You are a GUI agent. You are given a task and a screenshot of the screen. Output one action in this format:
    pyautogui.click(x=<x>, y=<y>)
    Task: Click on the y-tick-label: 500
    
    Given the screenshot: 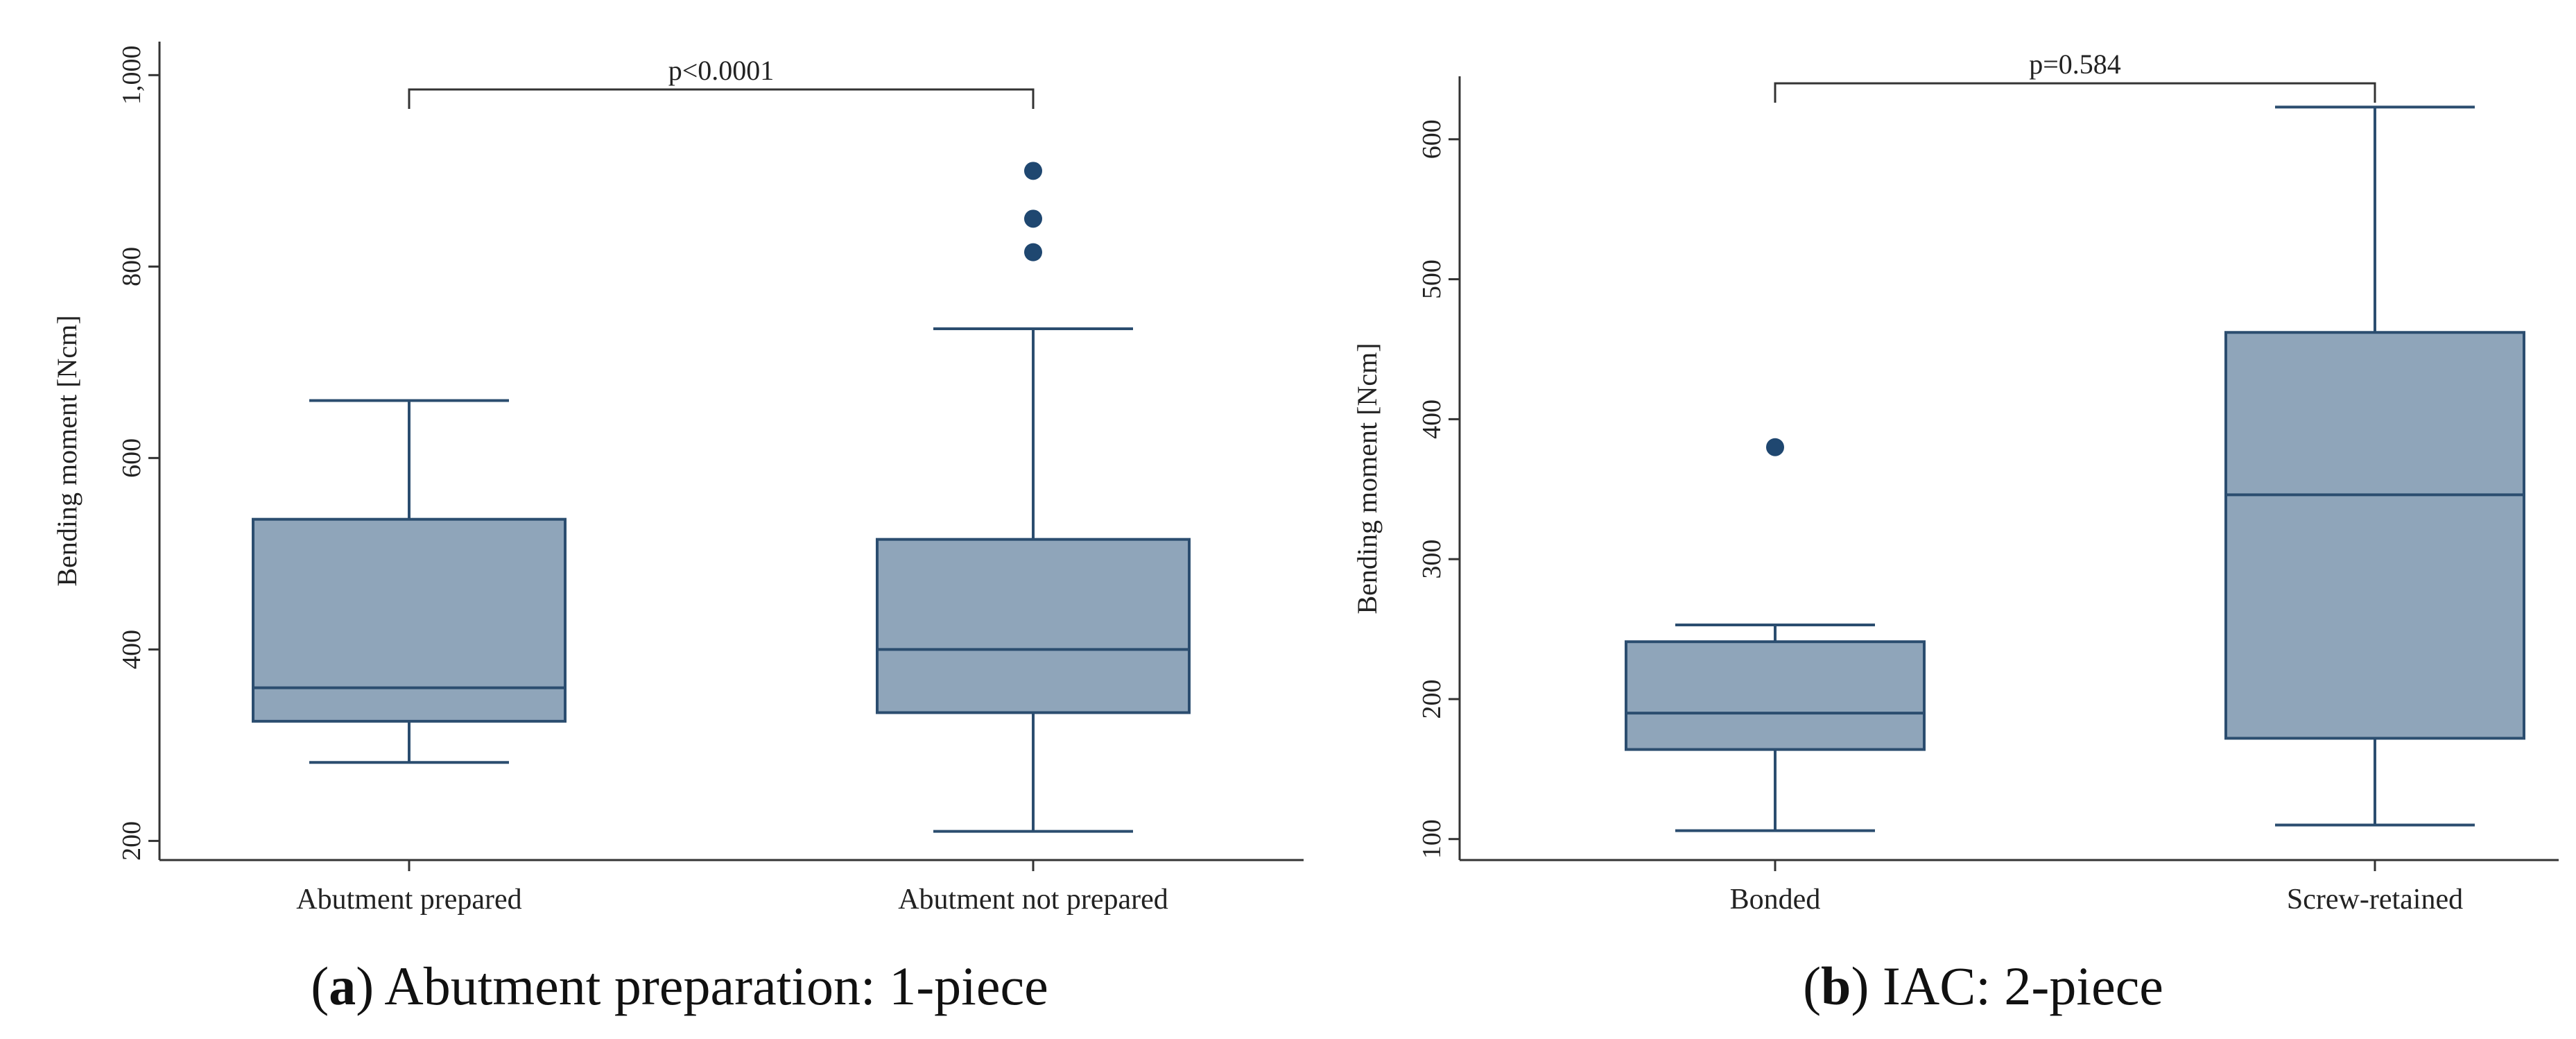 What is the action you would take?
    pyautogui.click(x=1431, y=279)
    